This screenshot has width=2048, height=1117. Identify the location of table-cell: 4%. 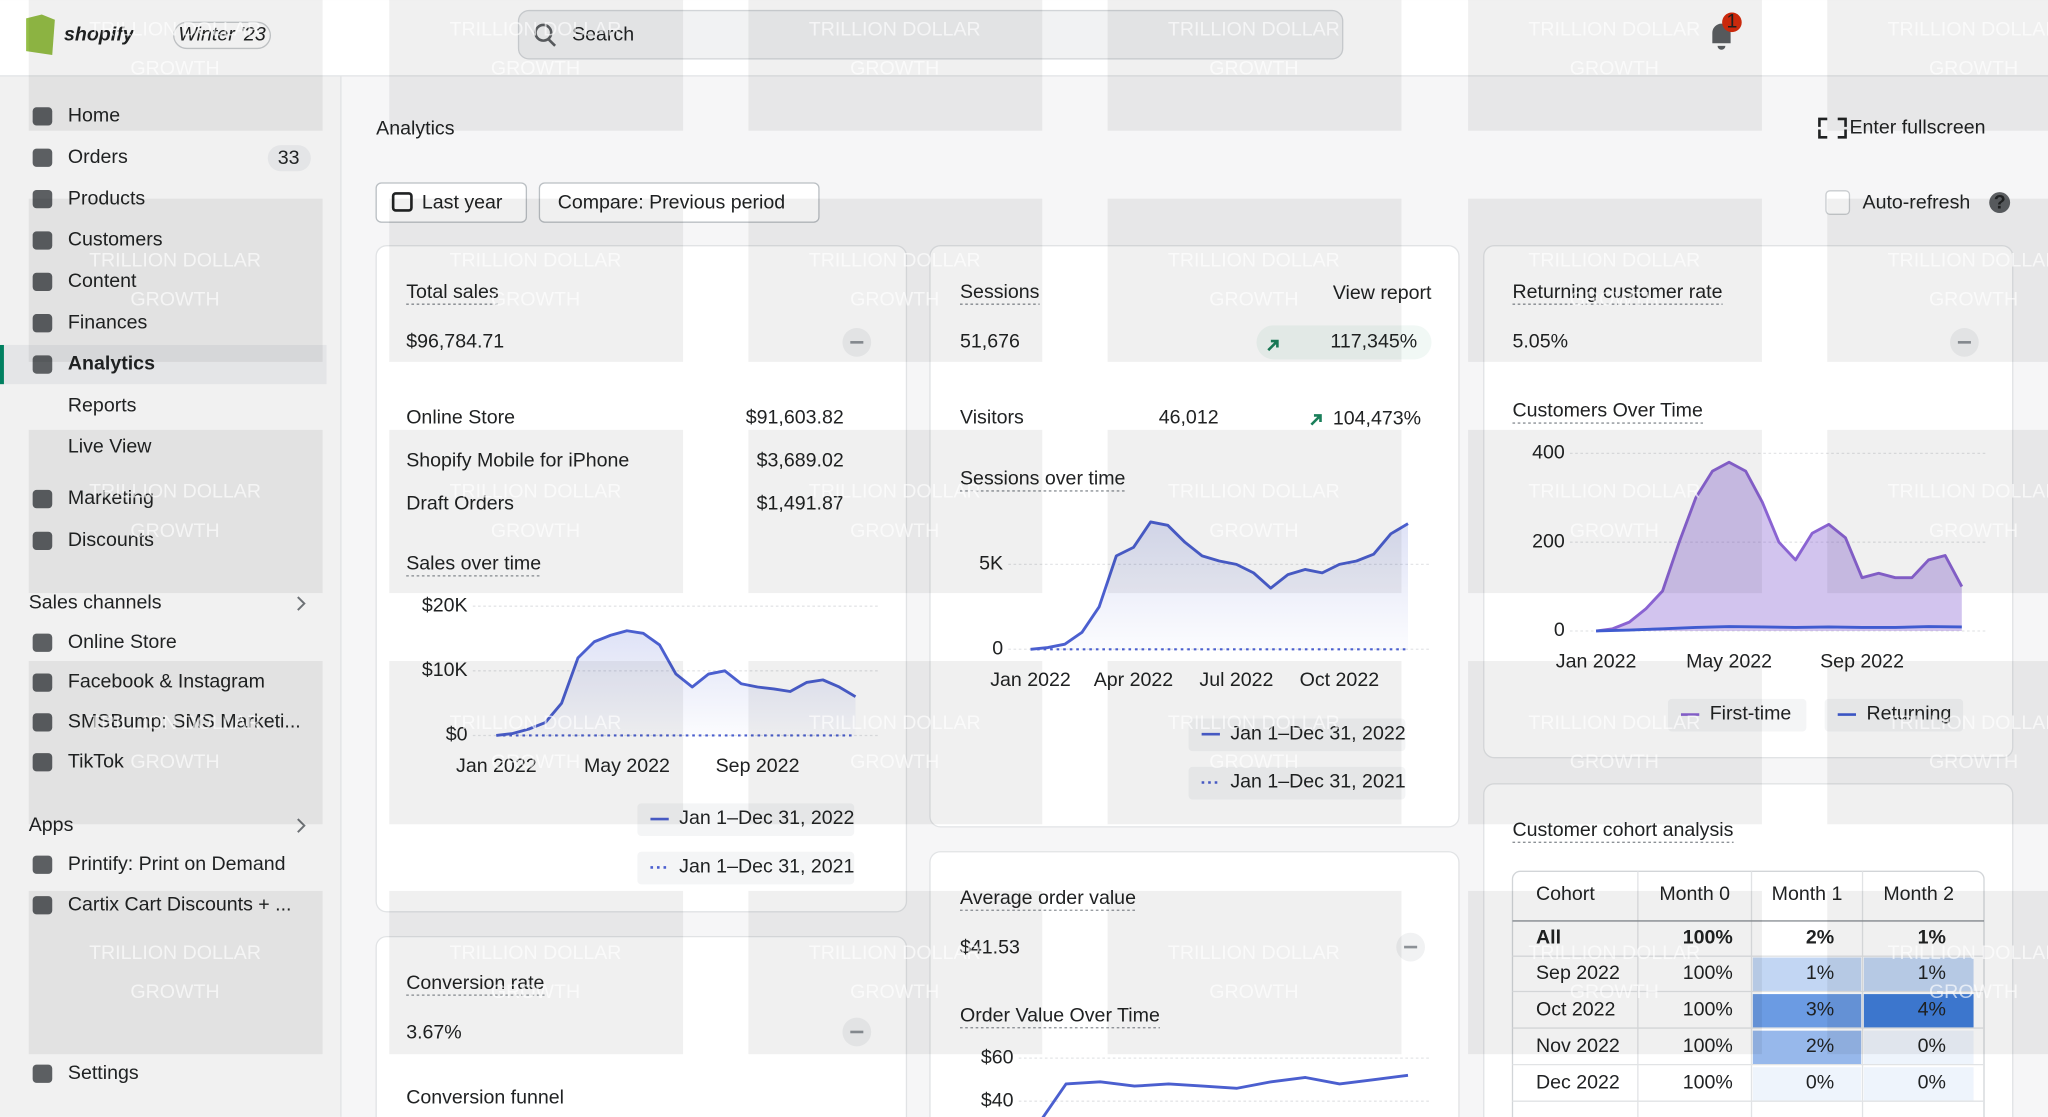
(1932, 1010).